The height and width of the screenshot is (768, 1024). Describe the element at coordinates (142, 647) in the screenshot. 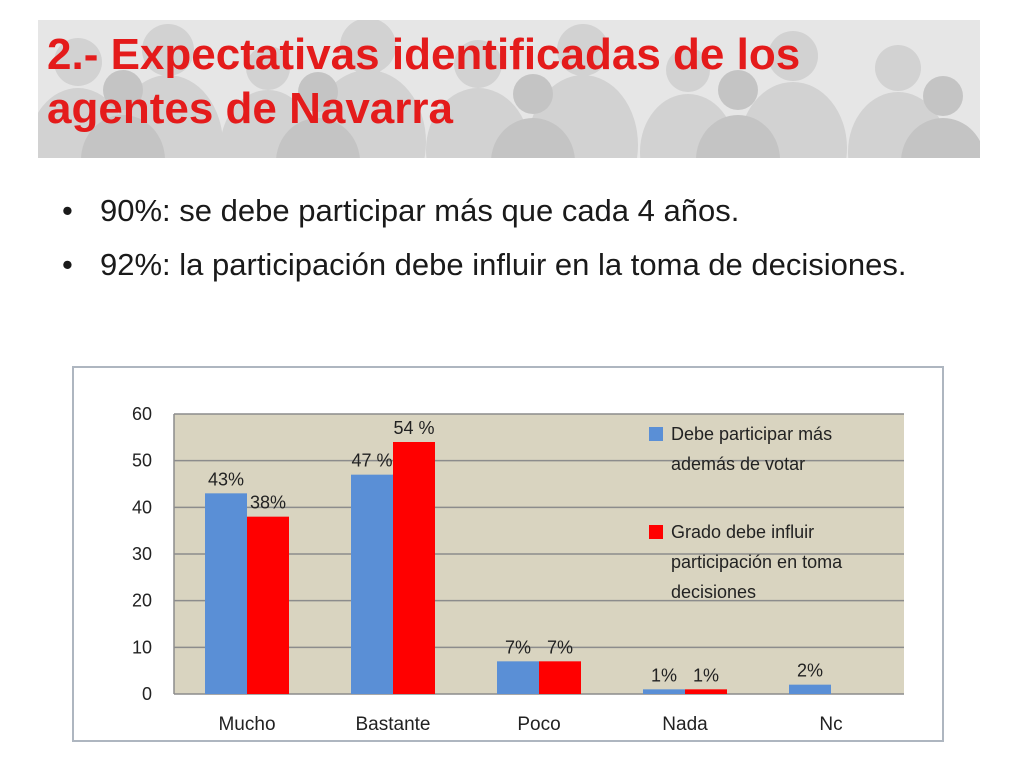

I see `y-tick-label: 10` at that location.